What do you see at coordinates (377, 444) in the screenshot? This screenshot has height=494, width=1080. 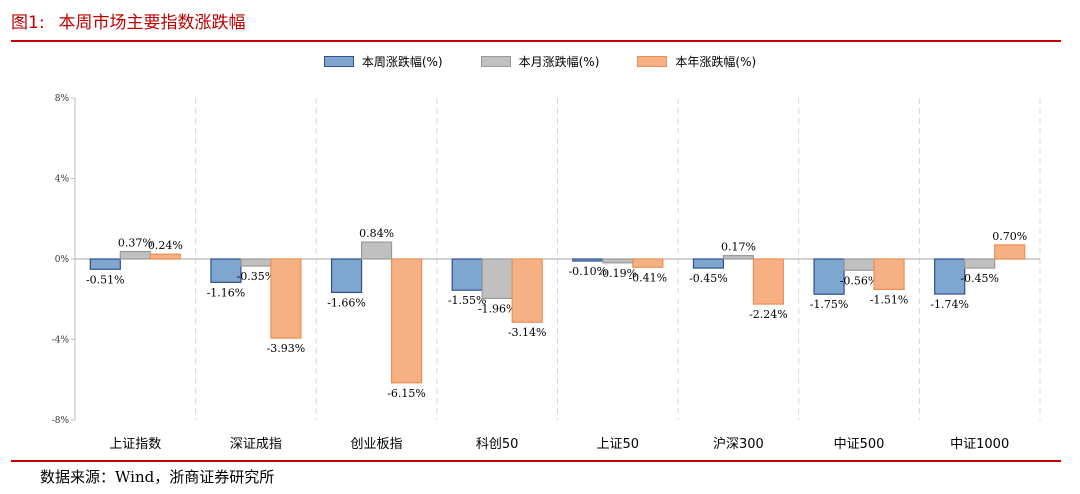 I see `x-tick-label: 创业板指` at bounding box center [377, 444].